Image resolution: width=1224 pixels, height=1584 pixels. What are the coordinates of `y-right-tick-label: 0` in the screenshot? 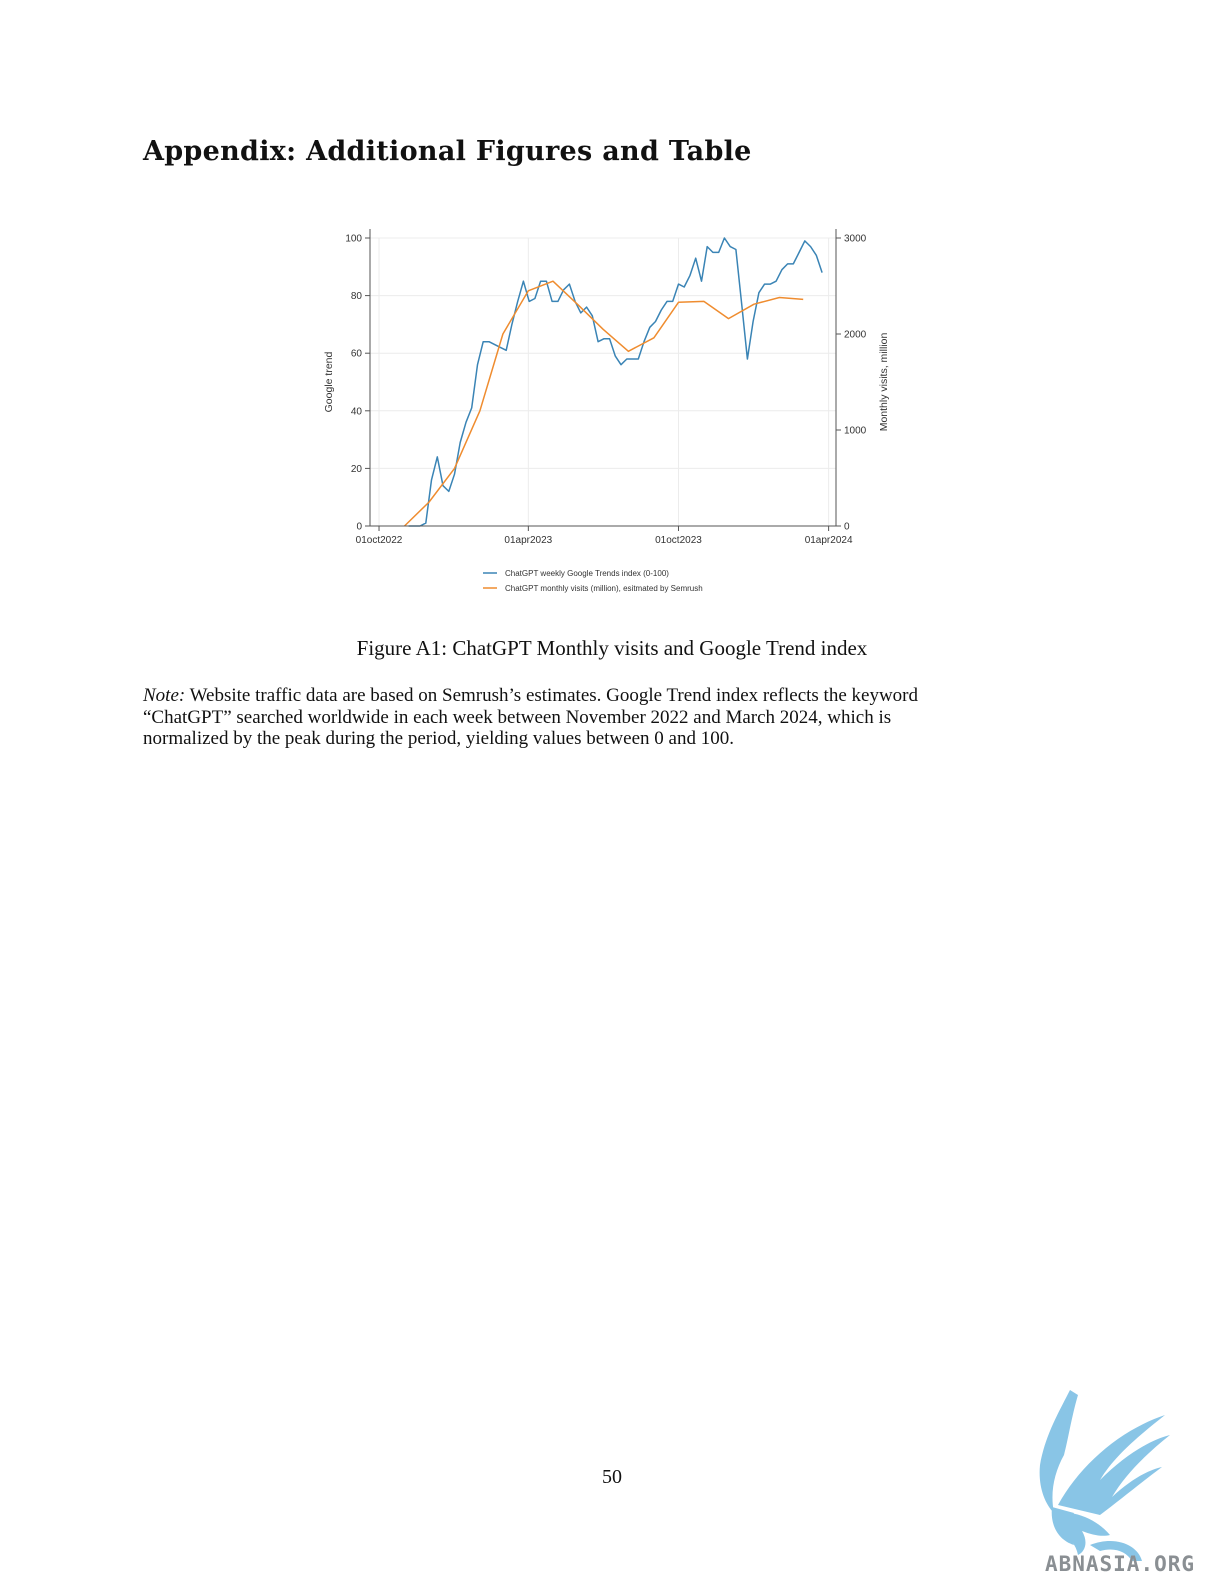 It's located at (847, 527).